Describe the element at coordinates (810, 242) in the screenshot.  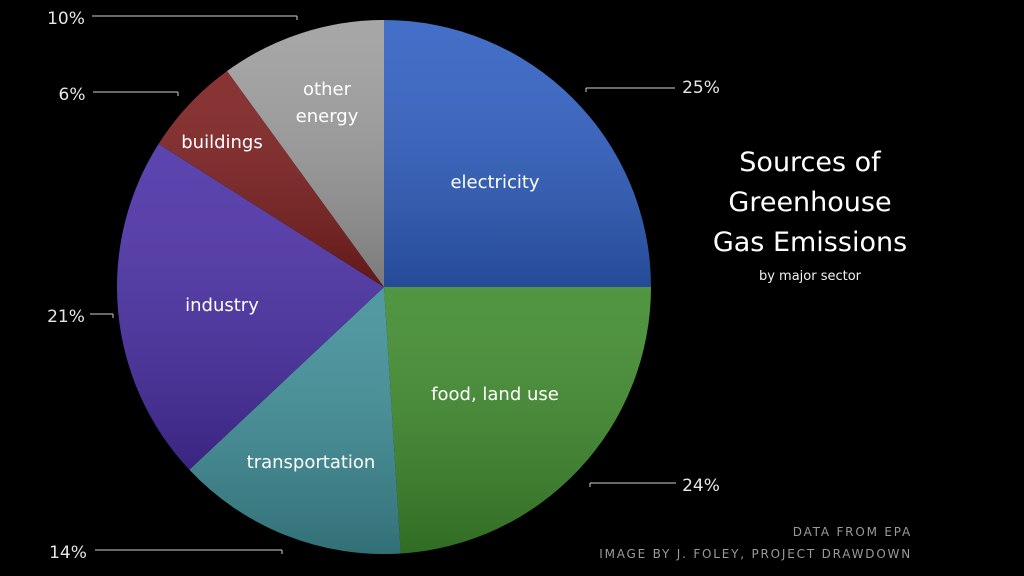
I see `chart-title-line-2: Gas Emissions` at that location.